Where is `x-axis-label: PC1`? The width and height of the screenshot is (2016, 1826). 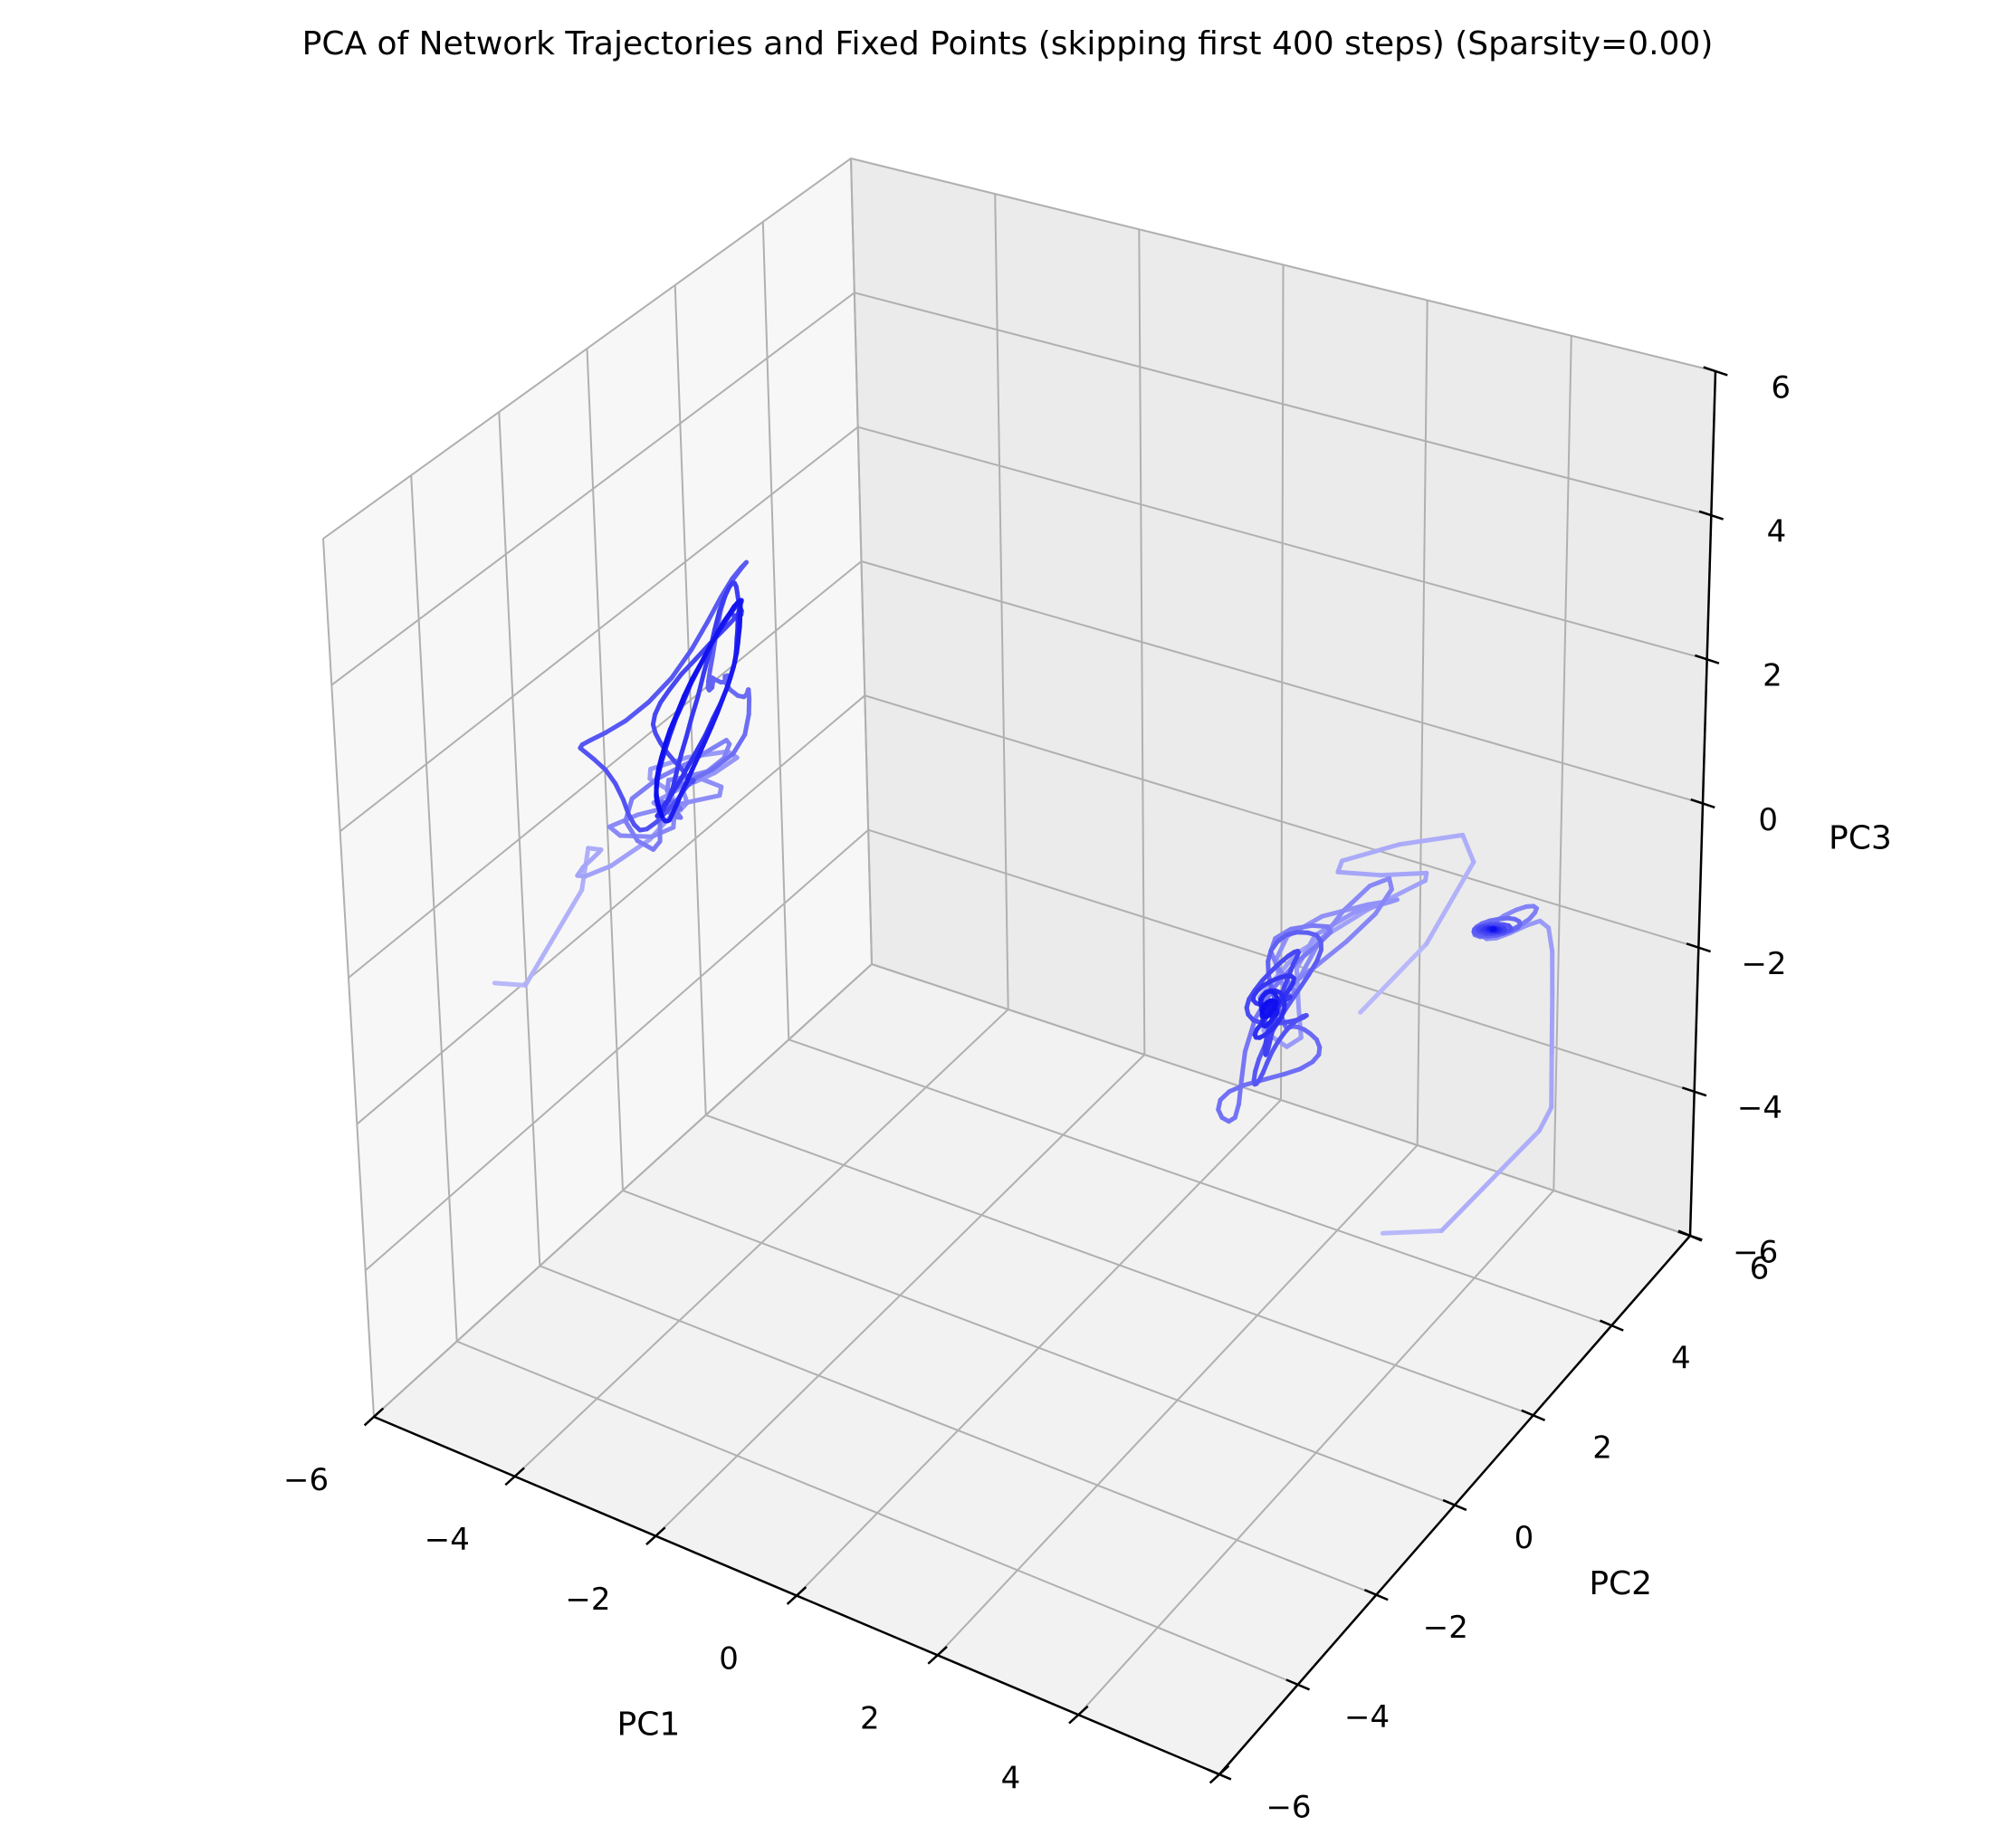
x-axis-label: PC1 is located at coordinates (649, 1725).